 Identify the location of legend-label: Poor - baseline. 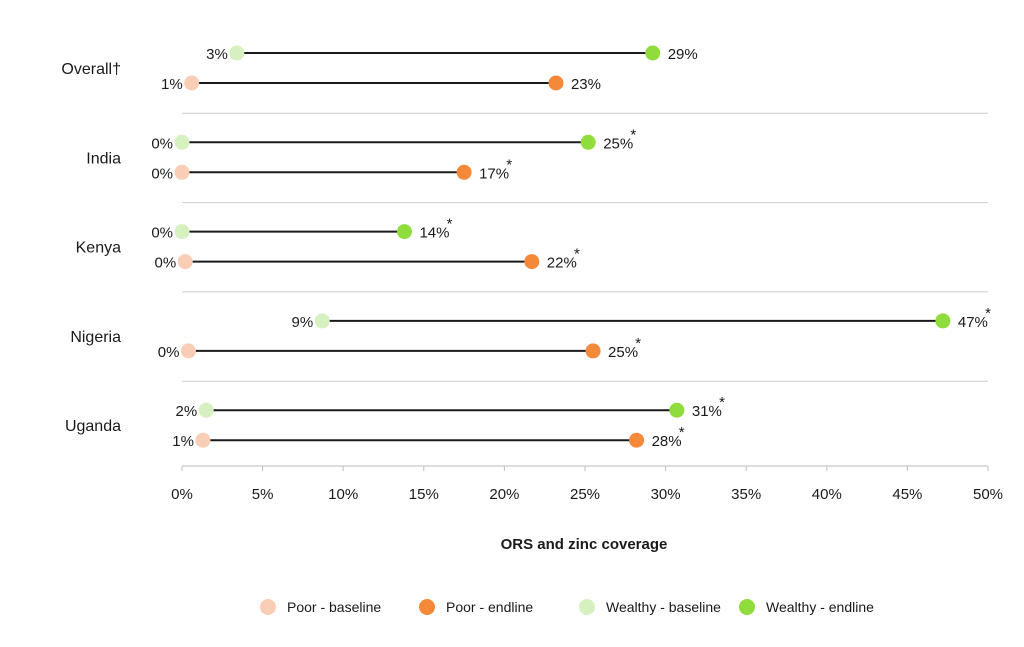
(334, 607).